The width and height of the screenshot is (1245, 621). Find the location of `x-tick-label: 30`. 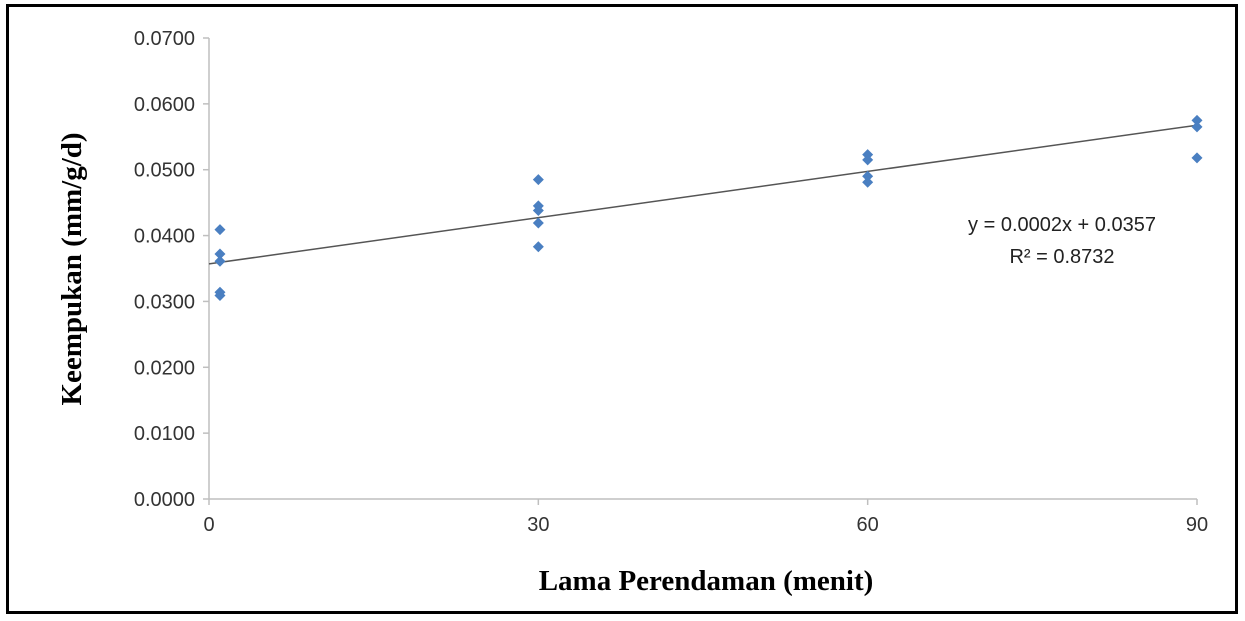

x-tick-label: 30 is located at coordinates (538, 525).